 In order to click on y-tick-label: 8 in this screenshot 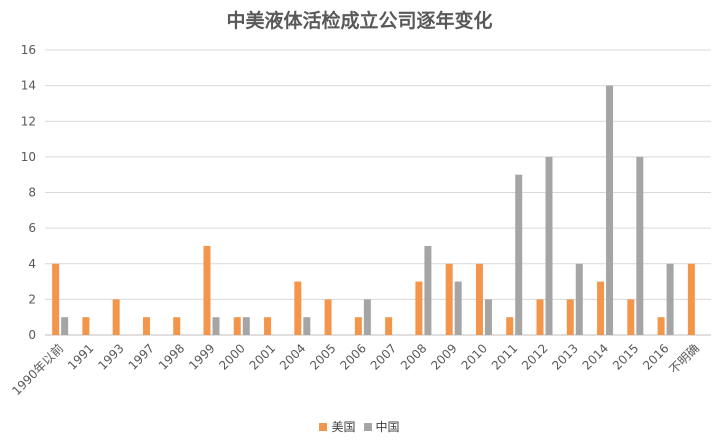, I will do `click(32, 193)`.